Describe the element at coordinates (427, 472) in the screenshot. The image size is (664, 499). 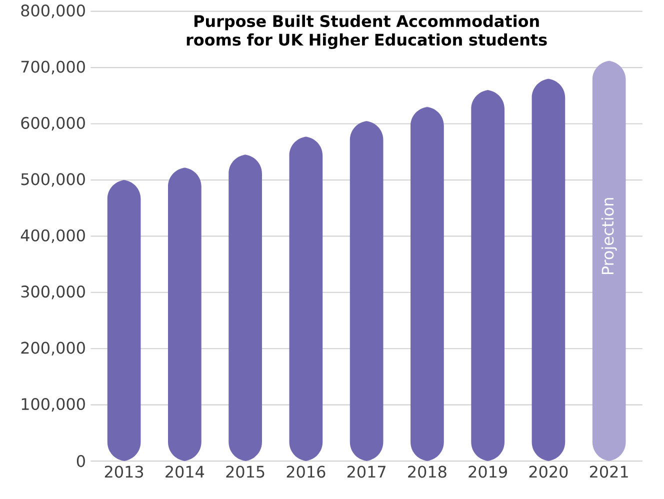
I see `x-tick-label: 2018` at that location.